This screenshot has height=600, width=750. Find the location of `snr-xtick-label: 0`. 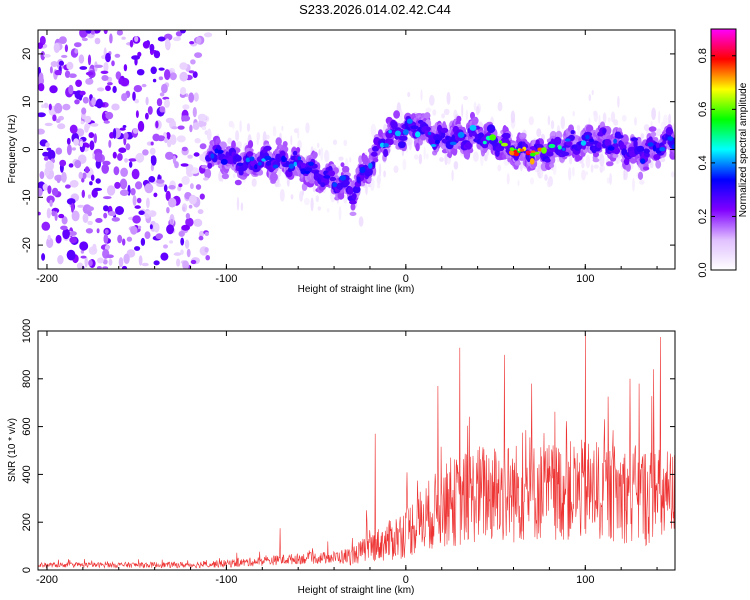

snr-xtick-label: 0 is located at coordinates (406, 580).